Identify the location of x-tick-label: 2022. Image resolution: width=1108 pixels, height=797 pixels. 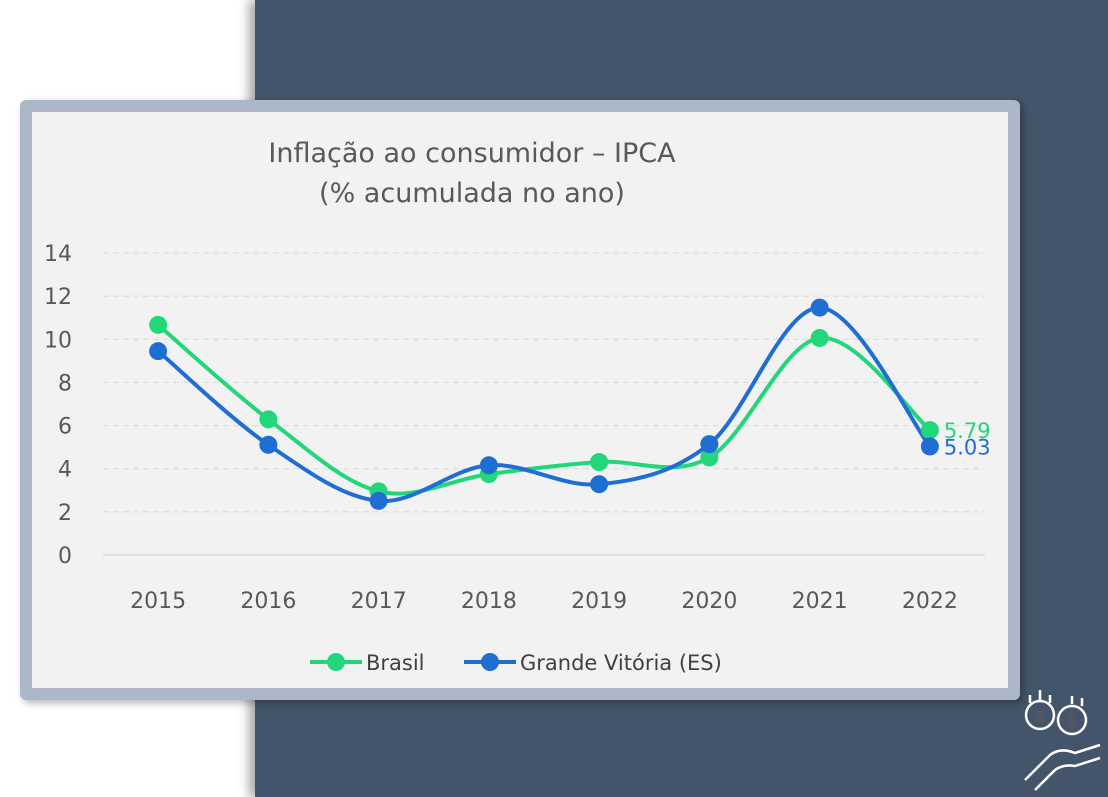
(930, 601).